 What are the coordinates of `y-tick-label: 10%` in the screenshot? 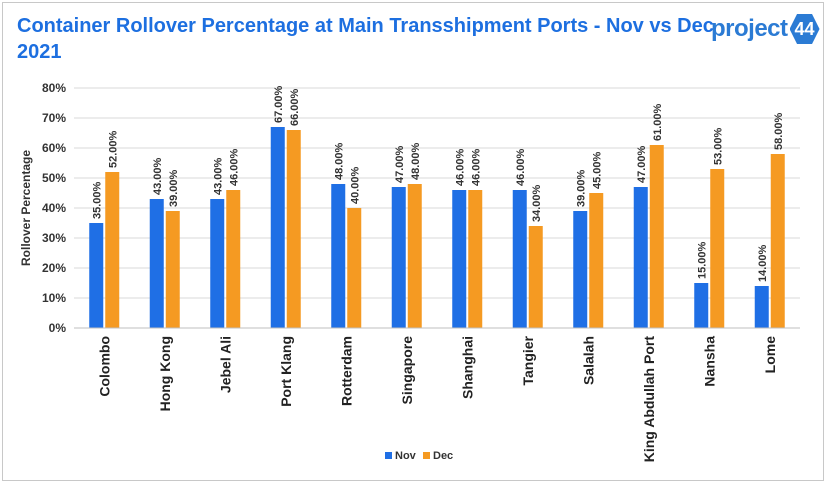 It's located at (54, 298).